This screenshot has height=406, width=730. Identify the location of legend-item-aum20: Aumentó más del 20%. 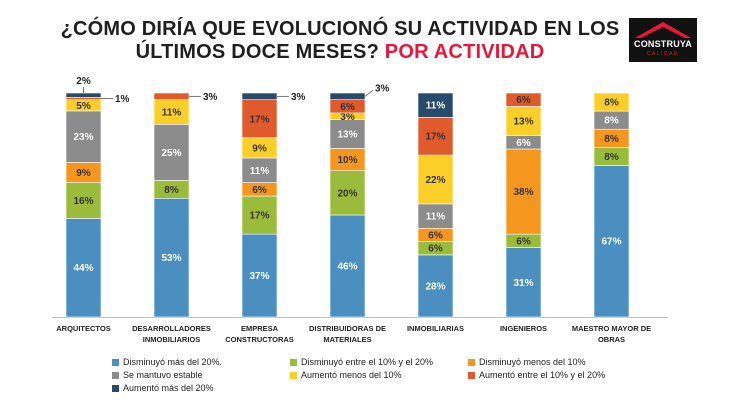
(163, 388).